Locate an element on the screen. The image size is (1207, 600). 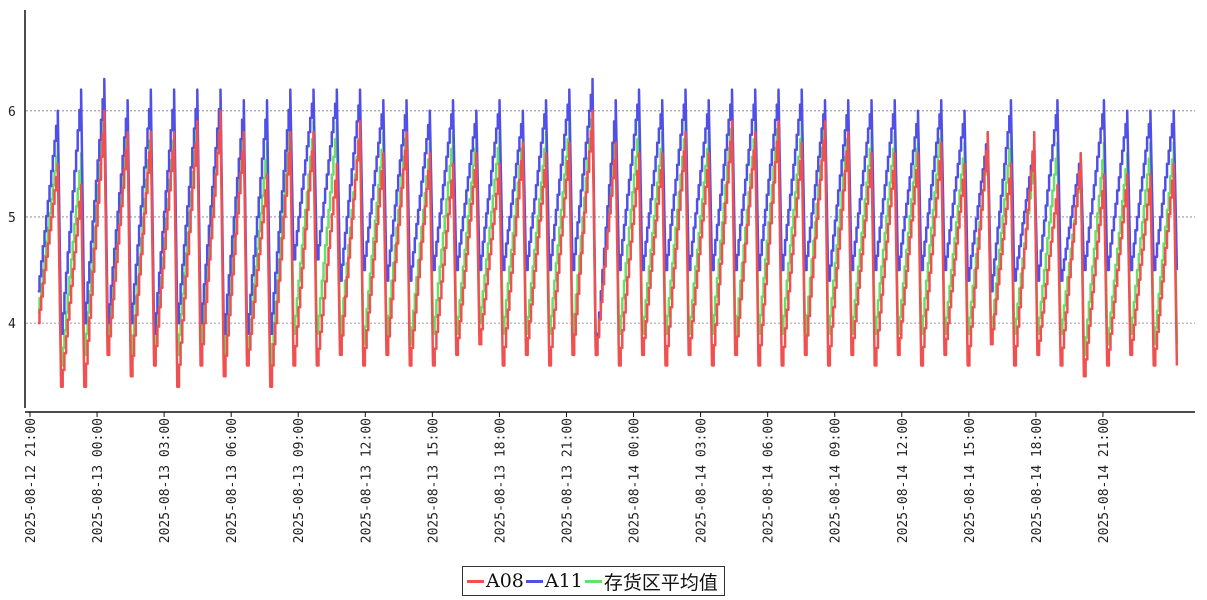
x-tick-label: 2025-08-13 21:00 is located at coordinates (567, 480).